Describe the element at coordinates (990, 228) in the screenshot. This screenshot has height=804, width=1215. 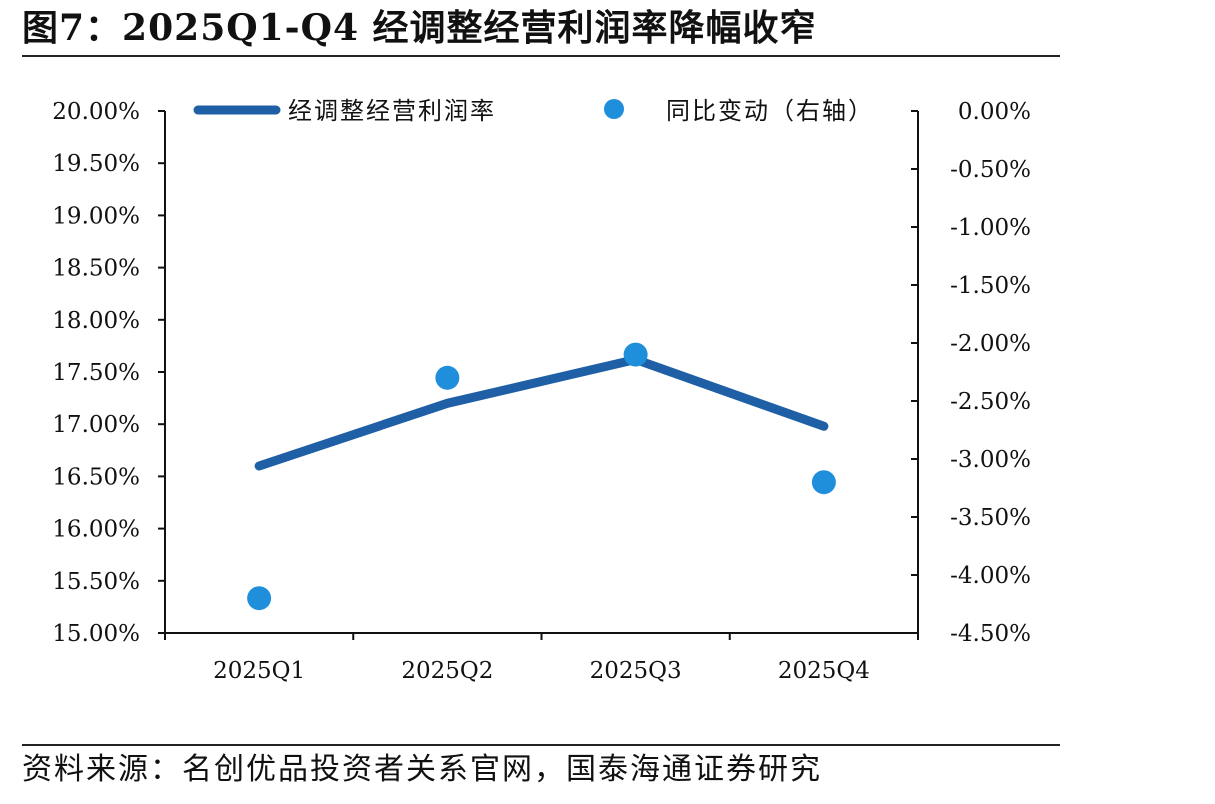
I see `right-tick-label: -1.00%` at that location.